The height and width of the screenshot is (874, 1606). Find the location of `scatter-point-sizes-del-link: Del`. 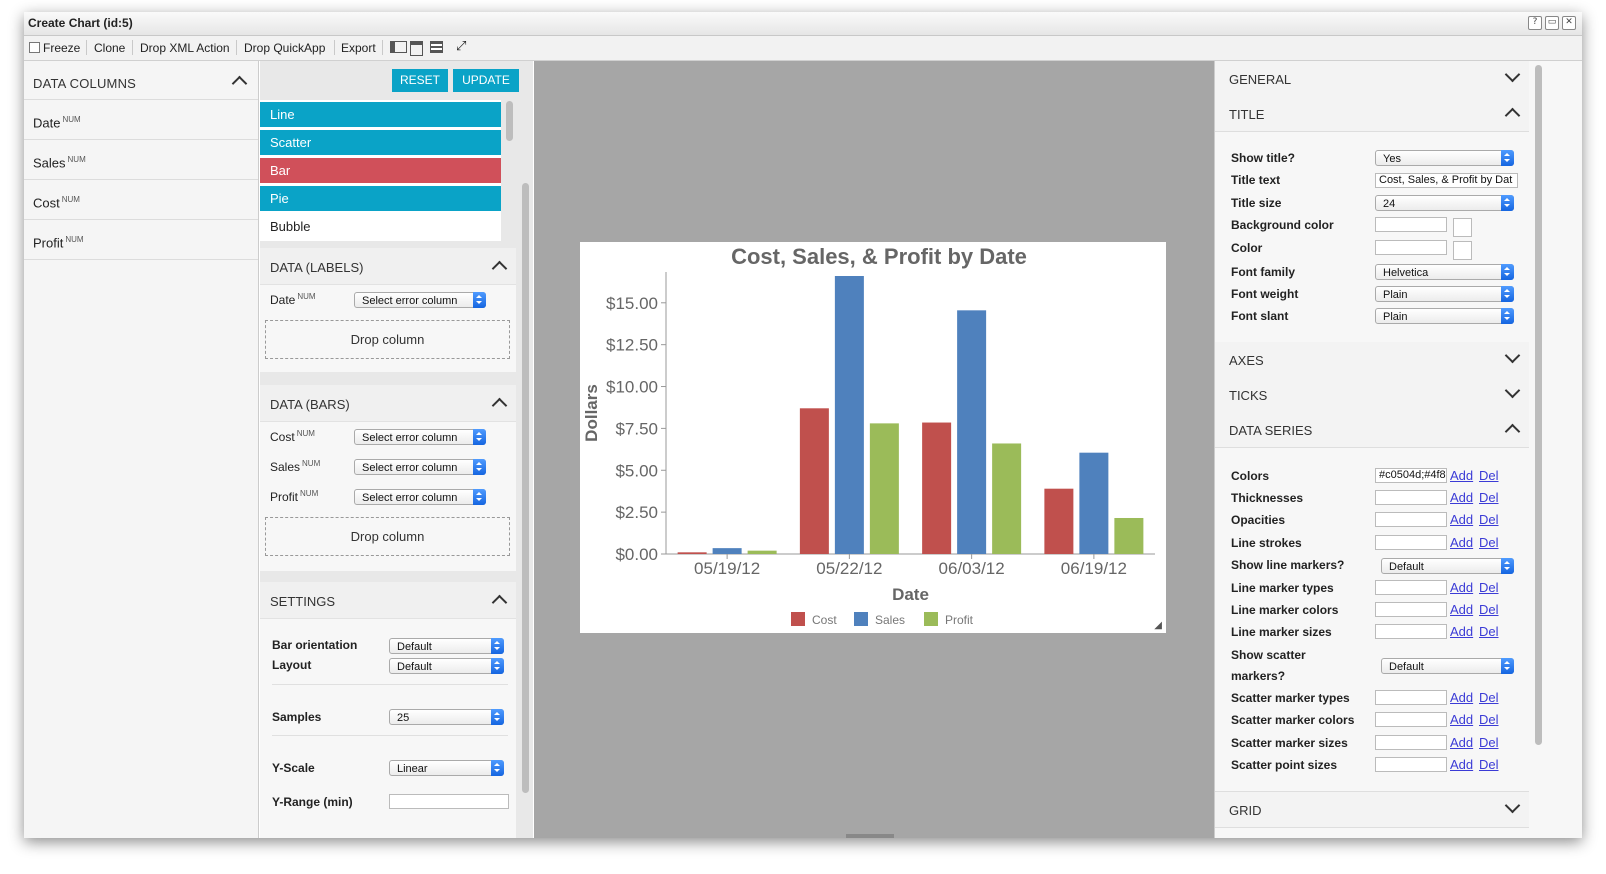

scatter-point-sizes-del-link: Del is located at coordinates (1489, 764).